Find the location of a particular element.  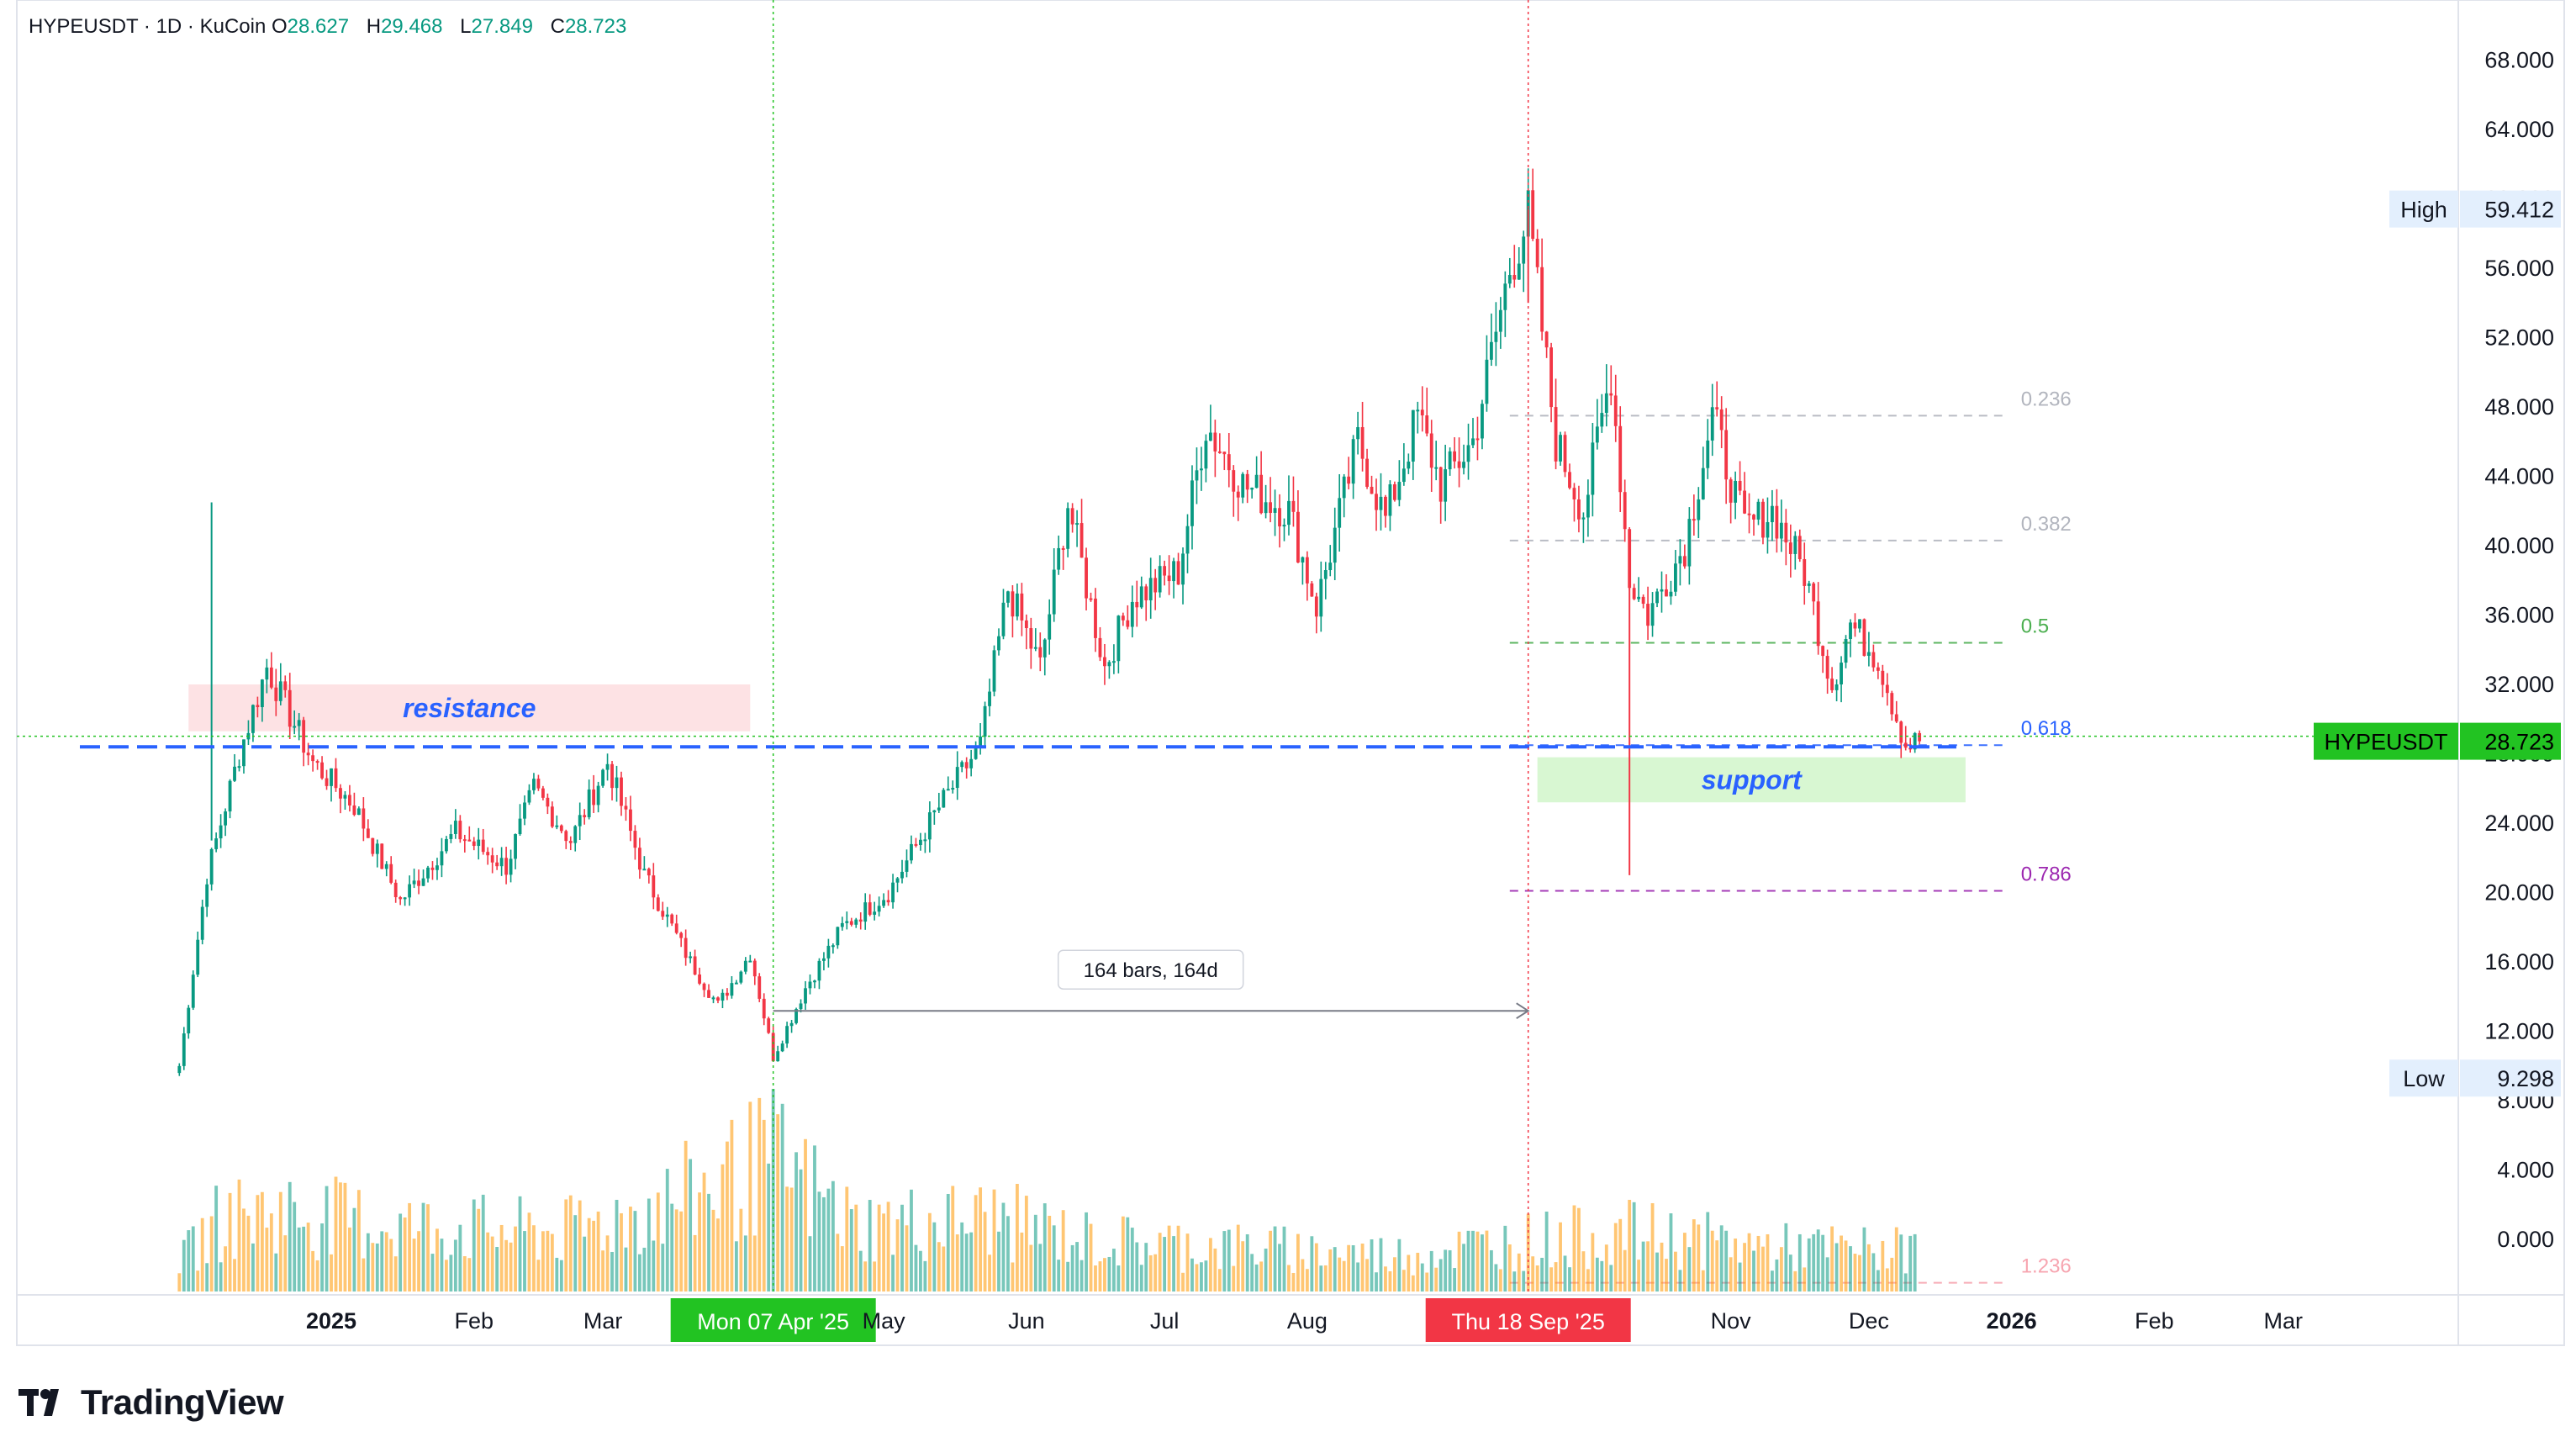

fib-retracement: 0.236 0.382 0.5 0.618 0.786 1.236 is located at coordinates (1790, 836).